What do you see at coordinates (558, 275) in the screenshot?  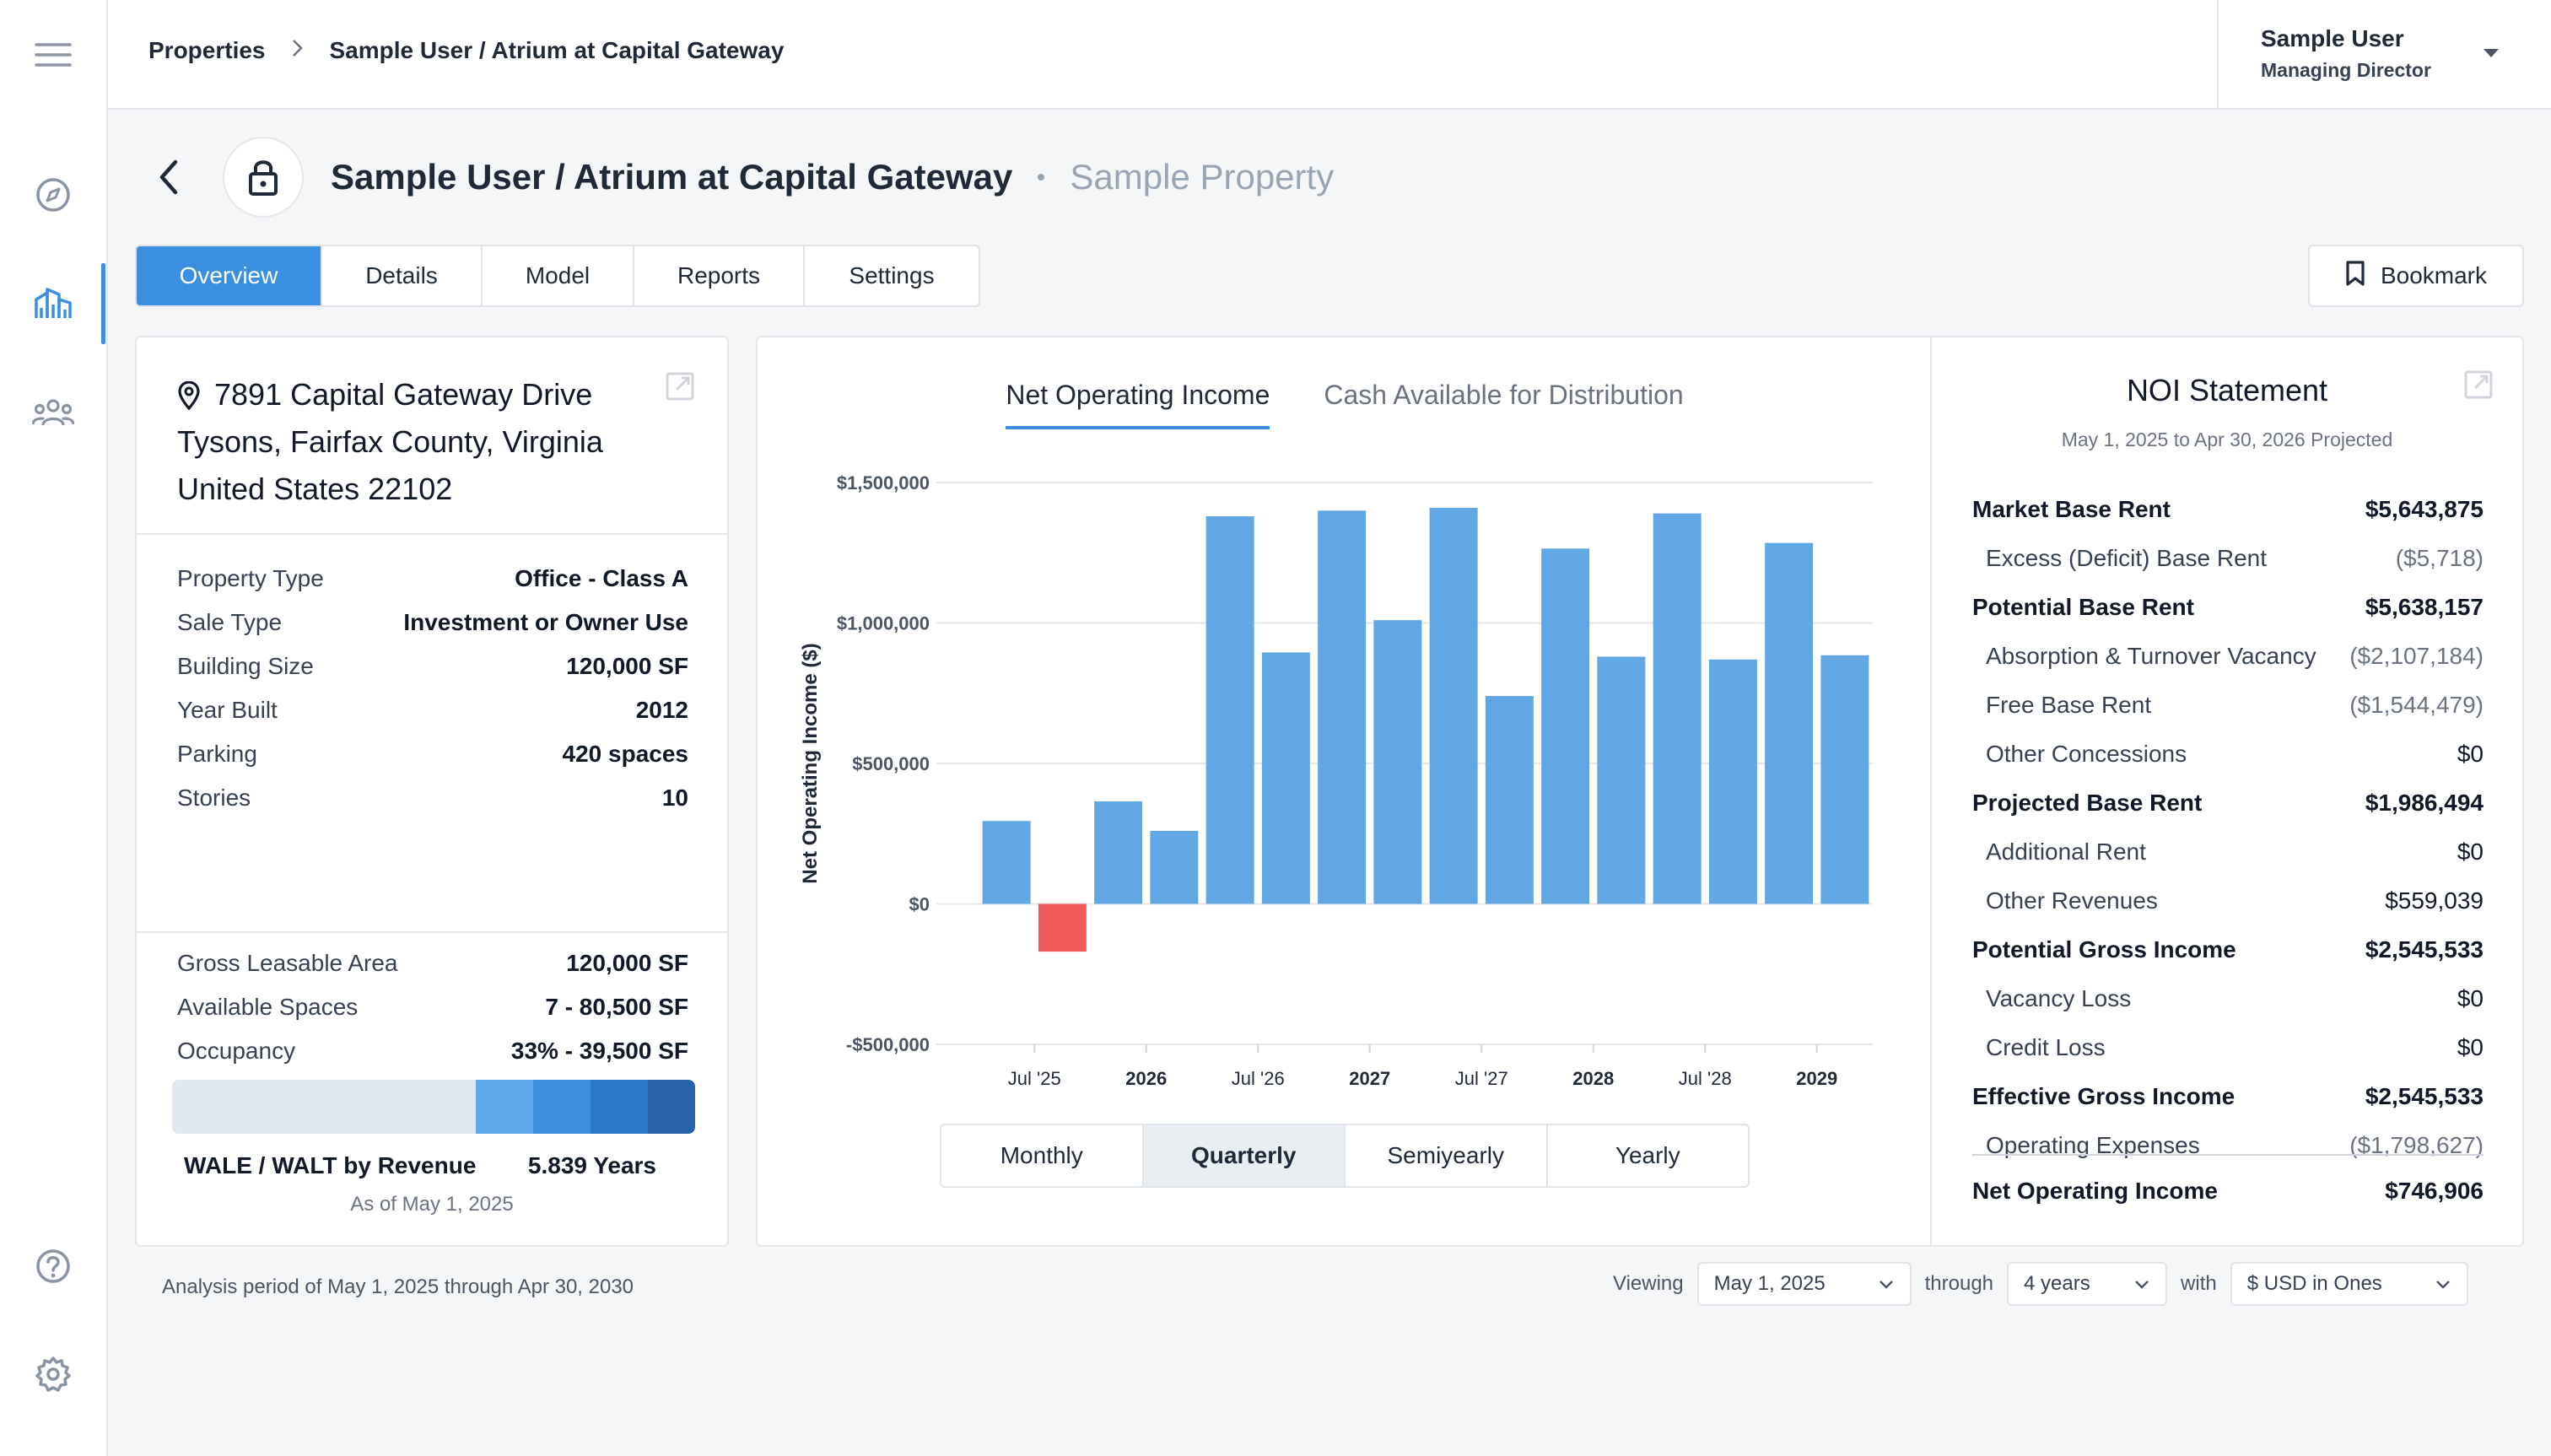 I see `tab-model: Model` at bounding box center [558, 275].